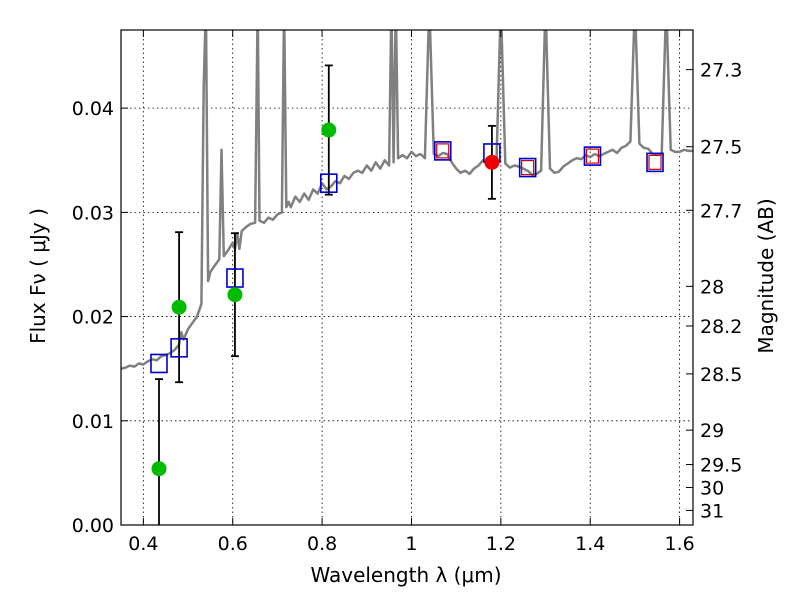 The image size is (800, 600). Describe the element at coordinates (93, 422) in the screenshot. I see `y-tick-label: 0.01` at that location.